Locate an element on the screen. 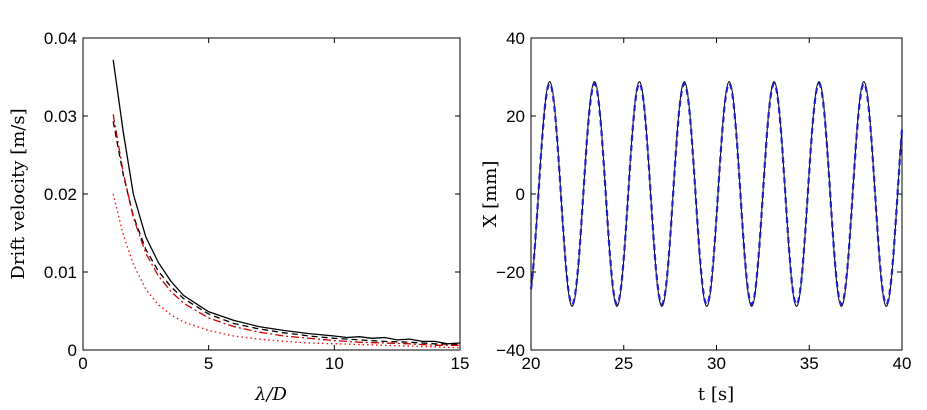 The image size is (927, 410). right-xlabel: t [s] is located at coordinates (716, 394).